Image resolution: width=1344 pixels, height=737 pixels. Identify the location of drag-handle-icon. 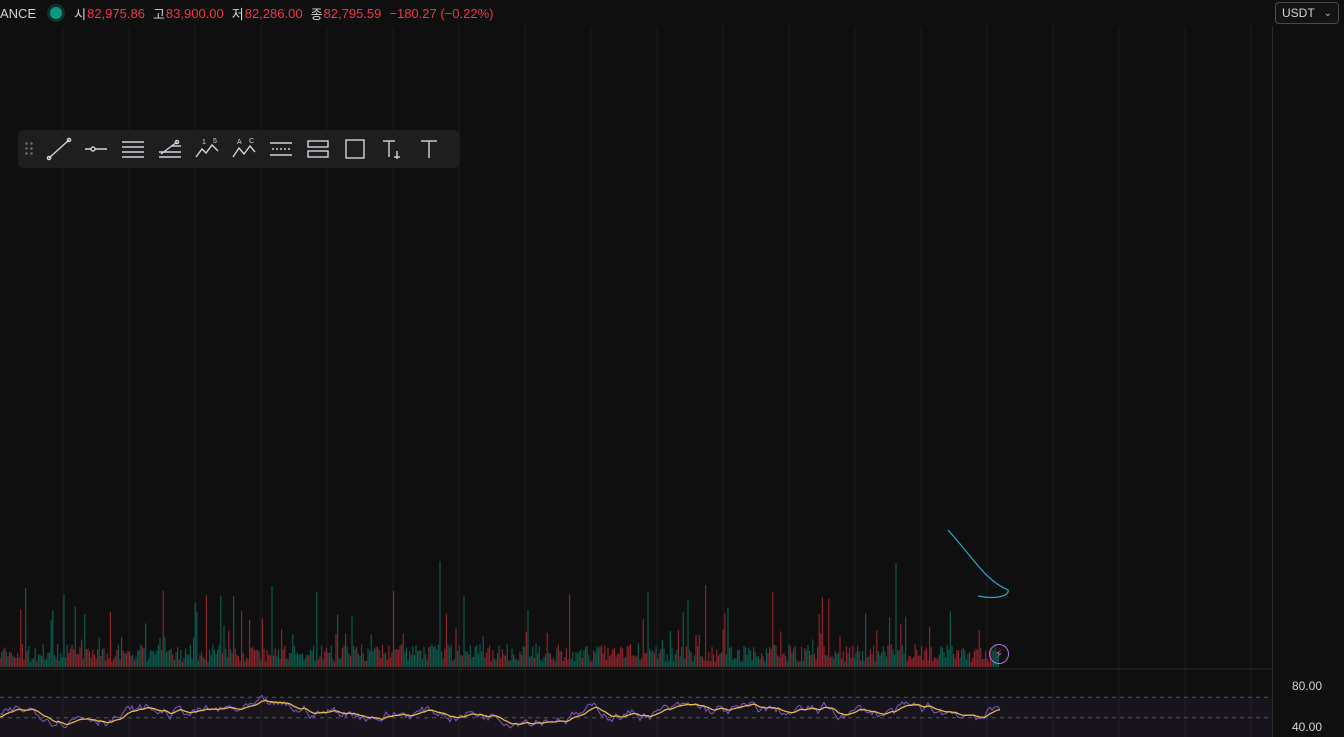
(29, 149).